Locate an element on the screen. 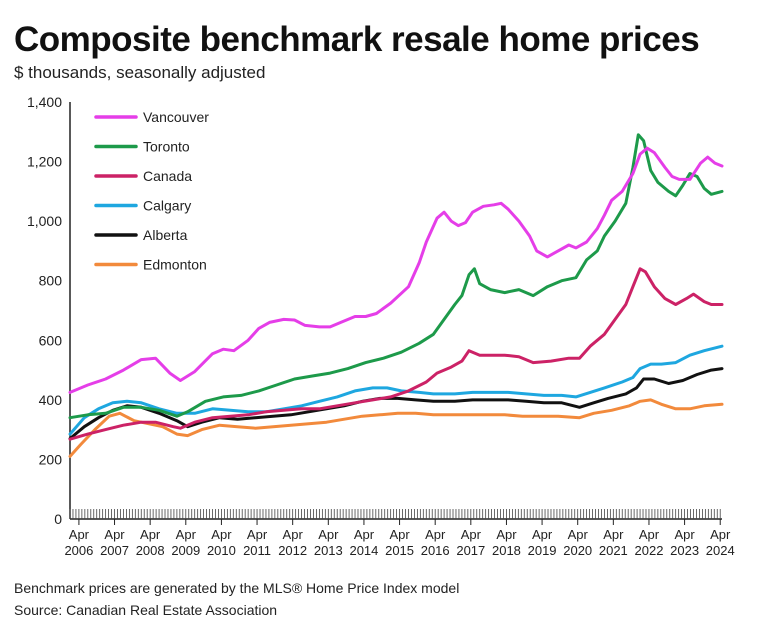  y-axis: 0 200 400 600 800 1,000 1,200 1,400 is located at coordinates (49, 310).